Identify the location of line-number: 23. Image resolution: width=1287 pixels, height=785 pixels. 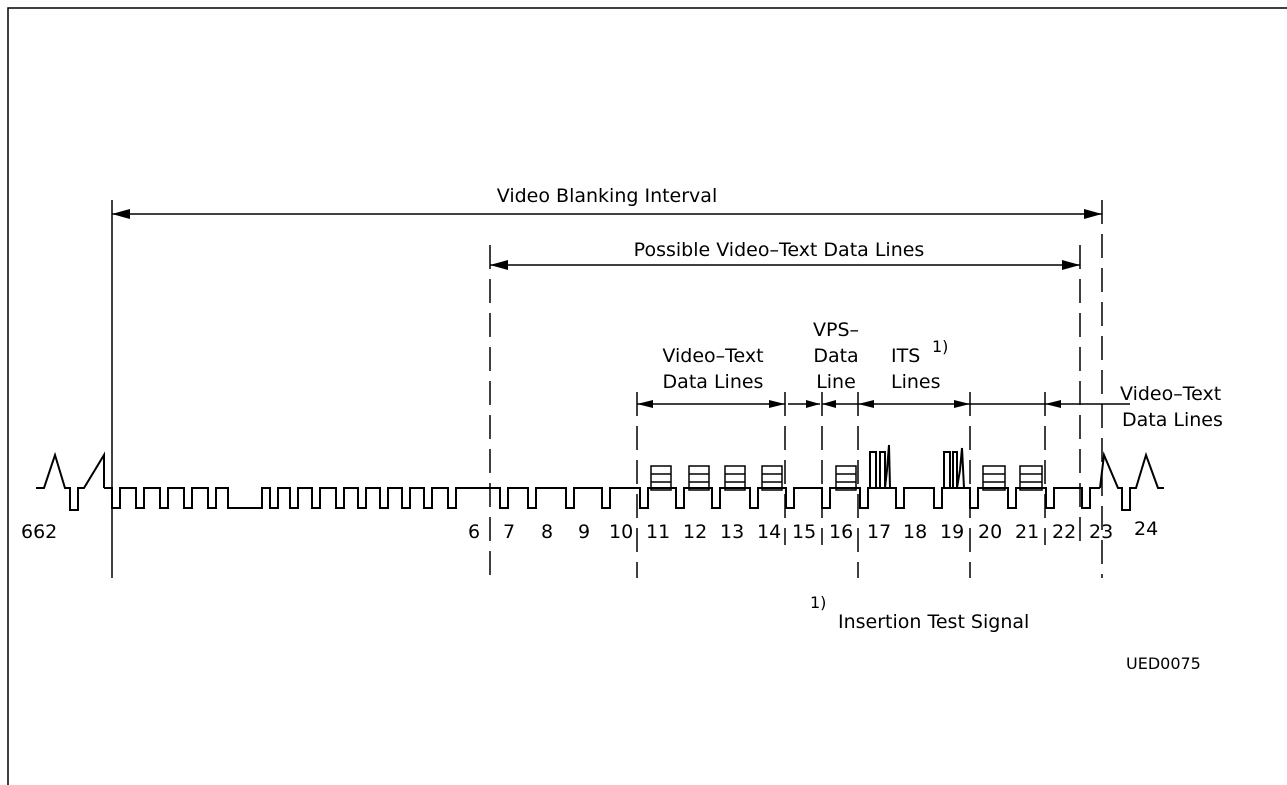
(1101, 532).